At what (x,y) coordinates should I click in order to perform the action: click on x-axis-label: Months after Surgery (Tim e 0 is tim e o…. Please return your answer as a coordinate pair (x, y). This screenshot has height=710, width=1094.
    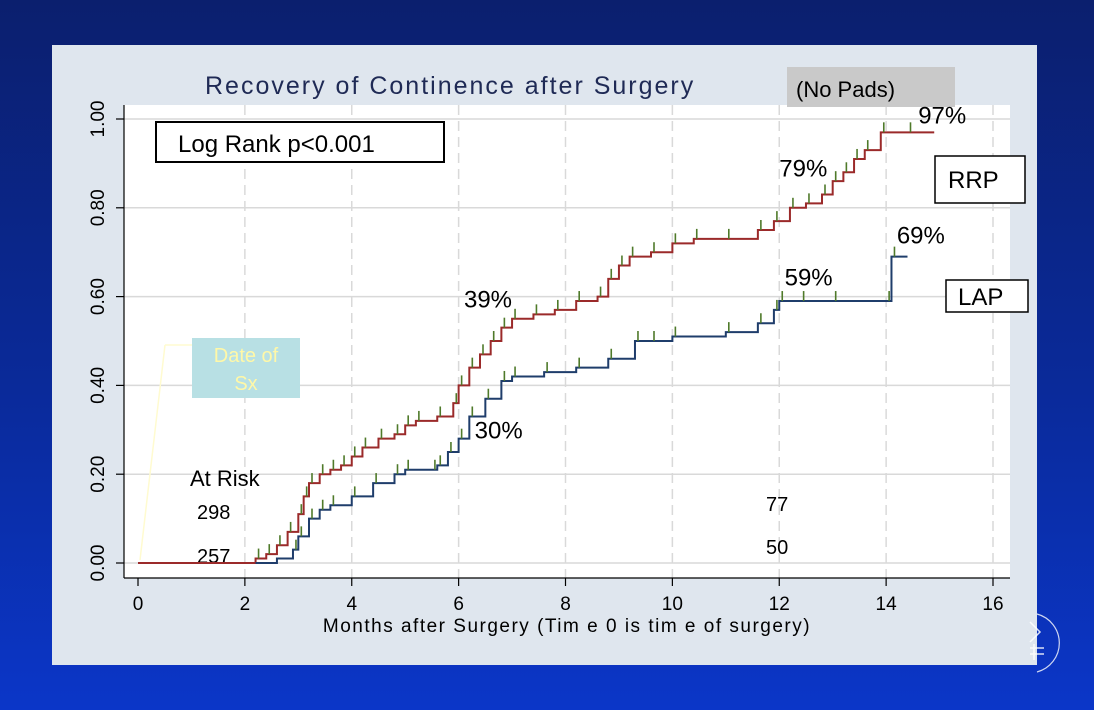
    Looking at the image, I should click on (567, 626).